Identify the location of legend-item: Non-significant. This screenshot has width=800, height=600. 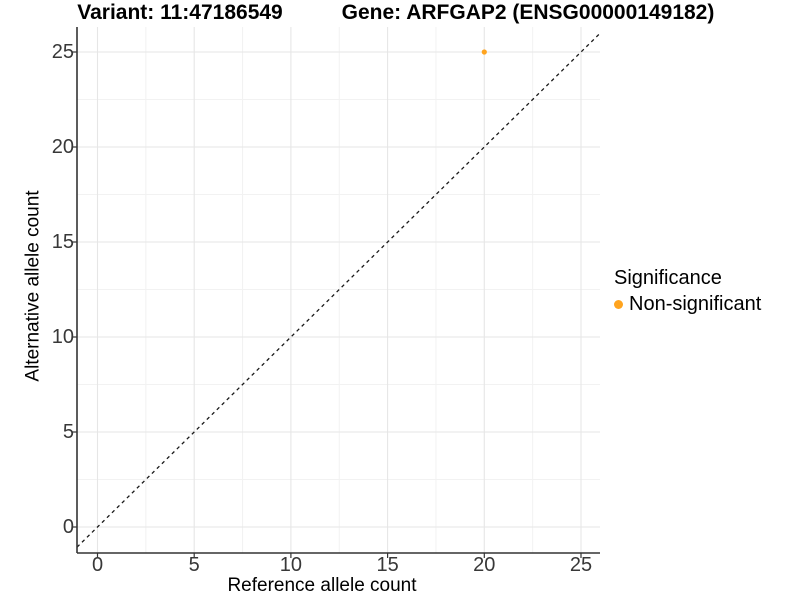
(687, 304).